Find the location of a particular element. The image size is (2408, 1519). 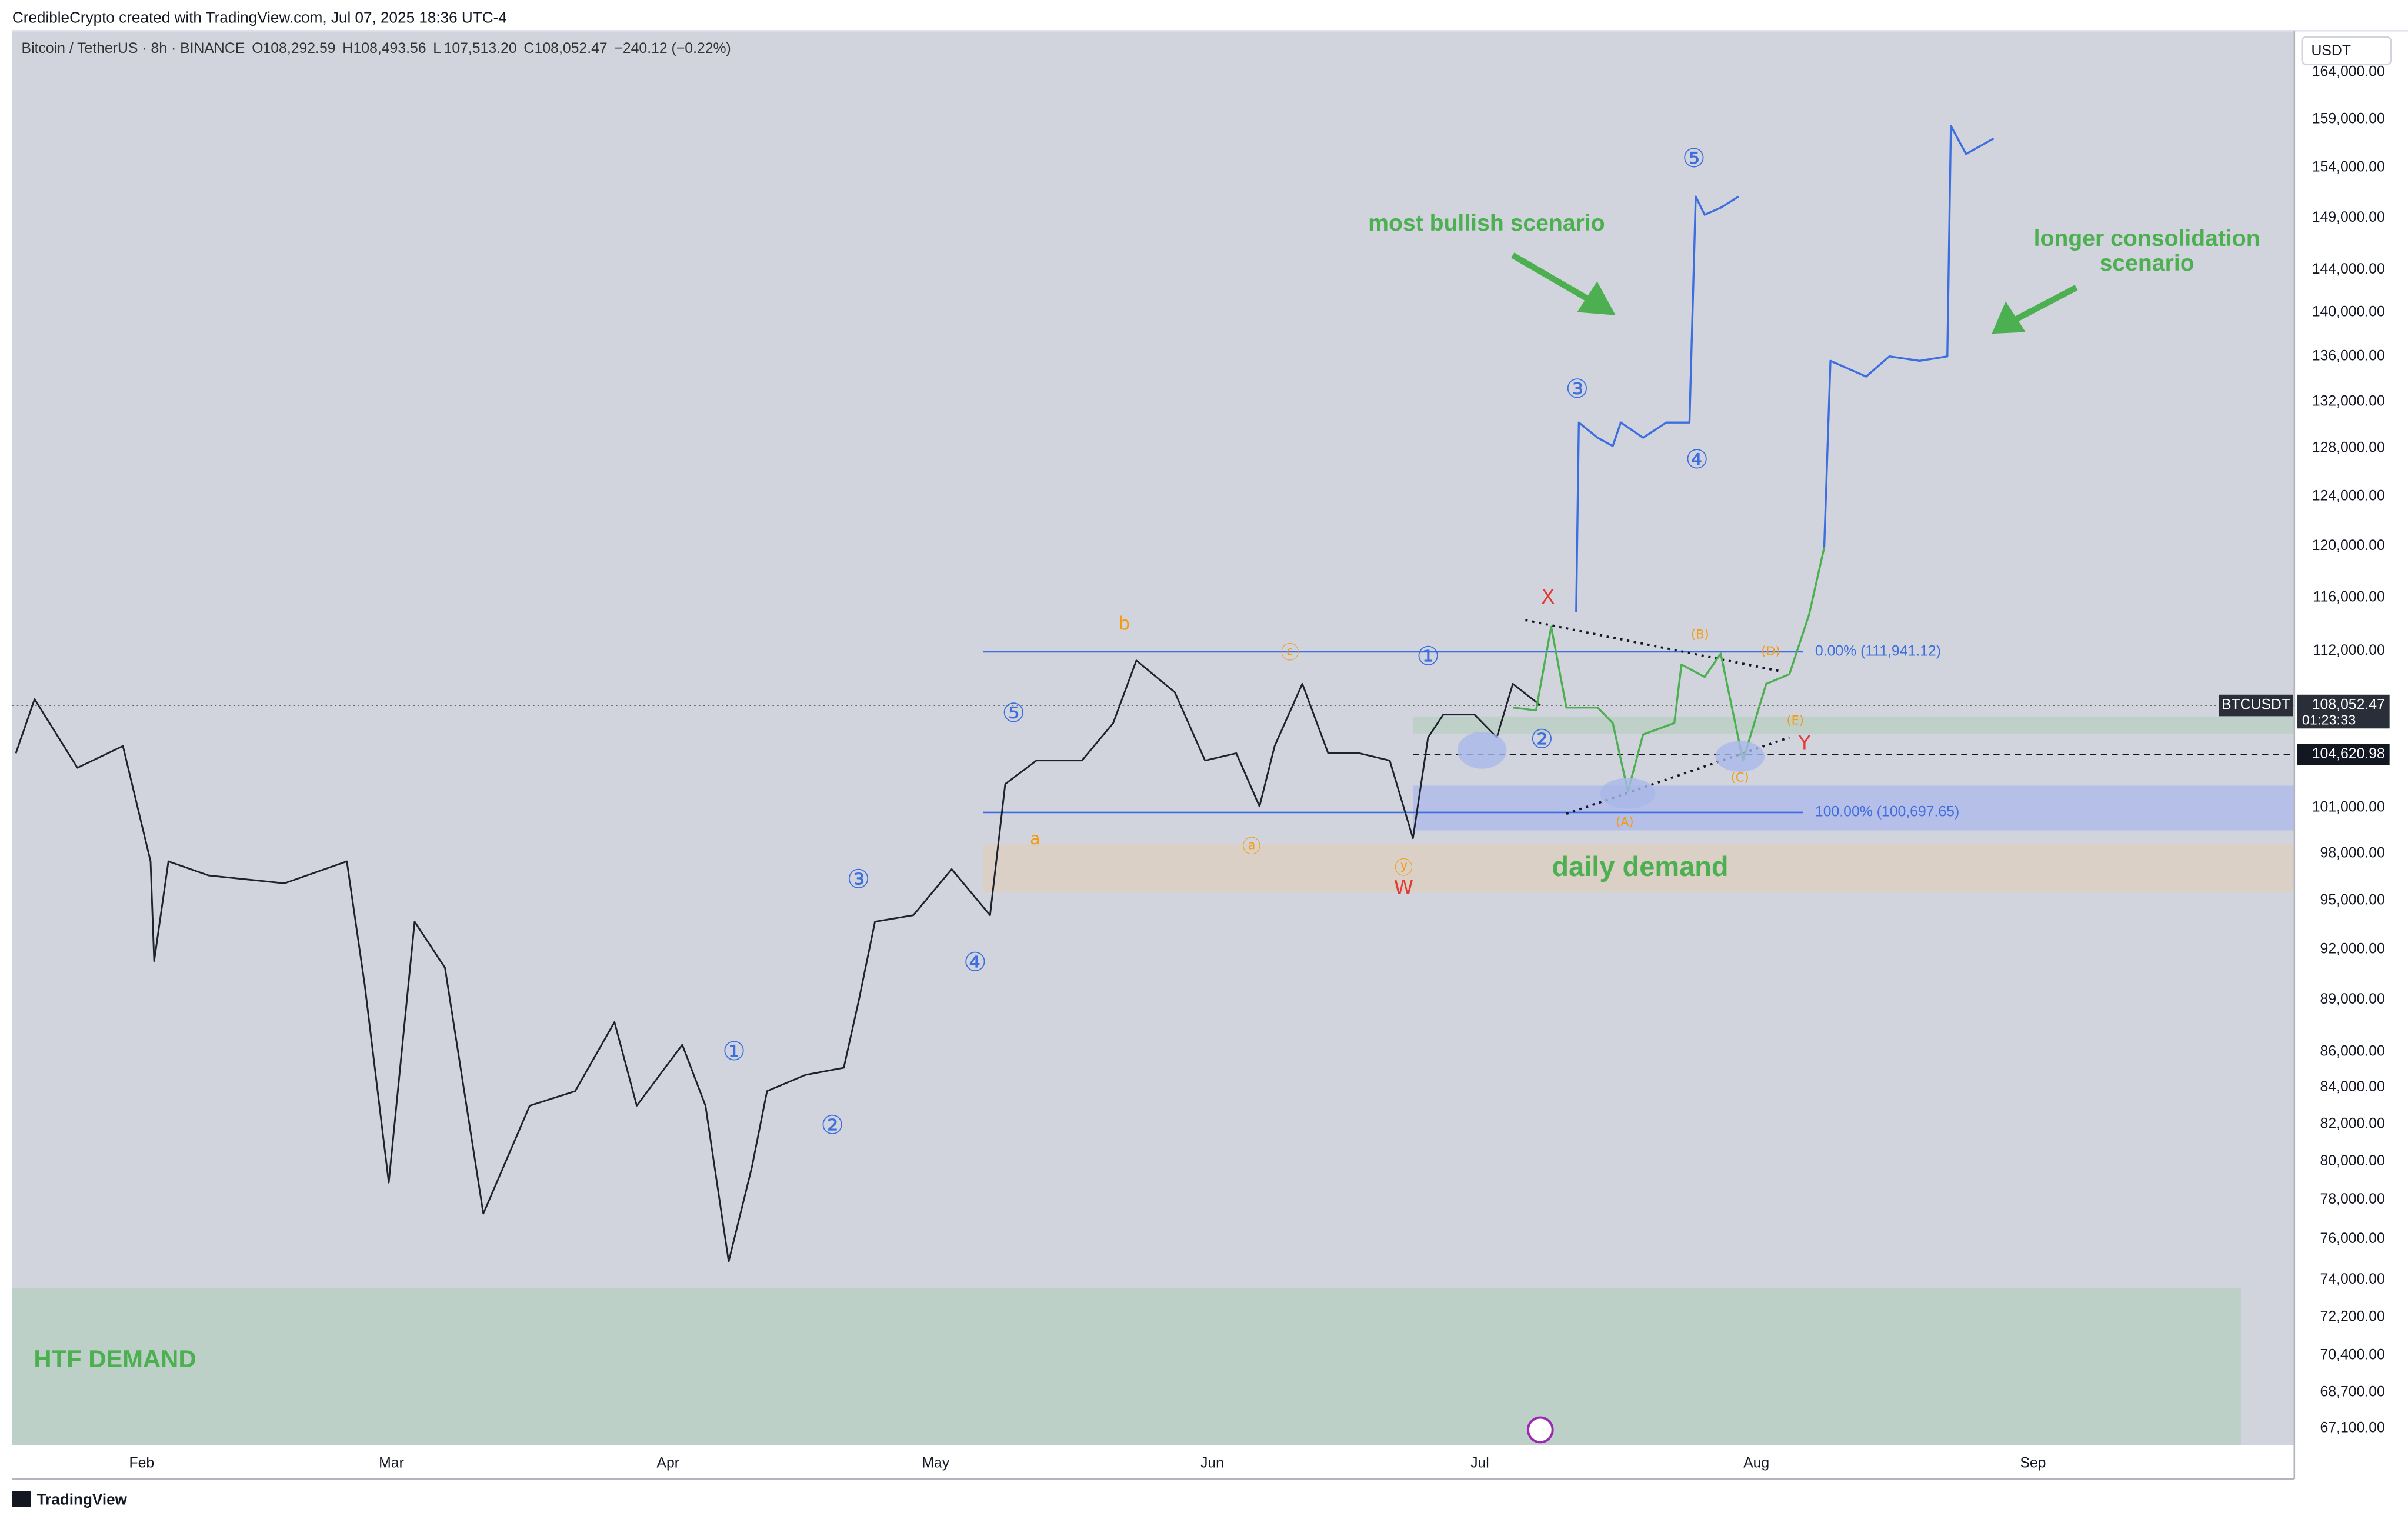

wave-label: (B) is located at coordinates (1700, 634).